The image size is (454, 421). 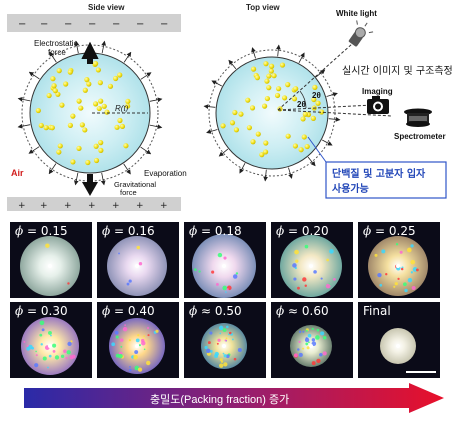 What do you see at coordinates (228, 231) in the screenshot?
I see `phi-value: 0.18` at bounding box center [228, 231].